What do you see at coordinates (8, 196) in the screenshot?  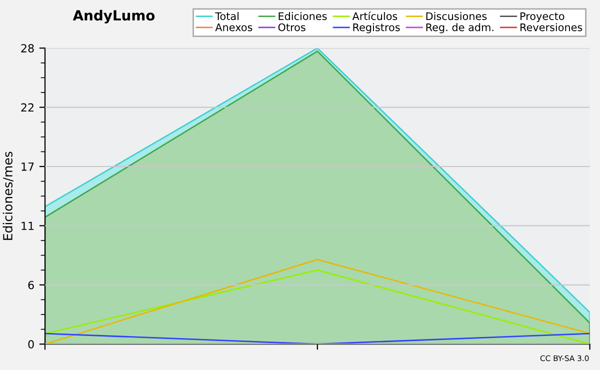 I see `y-axis-title: Ediciones/mes` at bounding box center [8, 196].